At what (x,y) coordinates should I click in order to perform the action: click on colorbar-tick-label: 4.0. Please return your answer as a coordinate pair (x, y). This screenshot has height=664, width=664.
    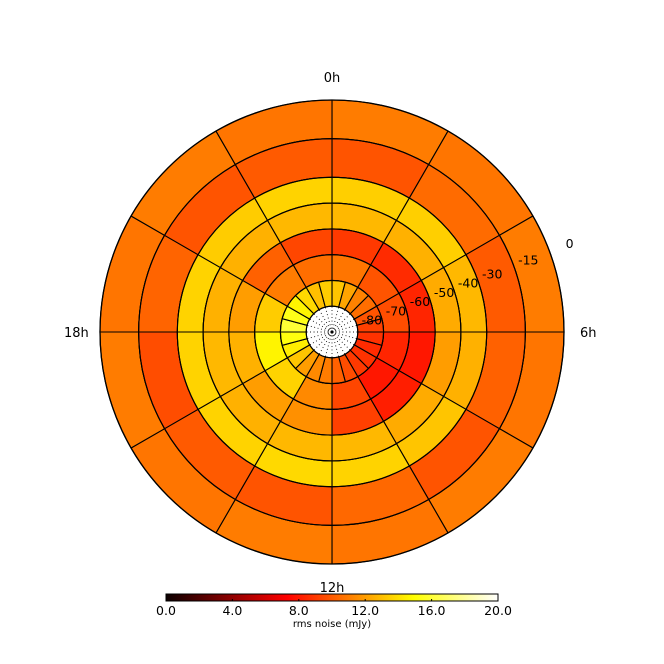
    Looking at the image, I should click on (232, 610).